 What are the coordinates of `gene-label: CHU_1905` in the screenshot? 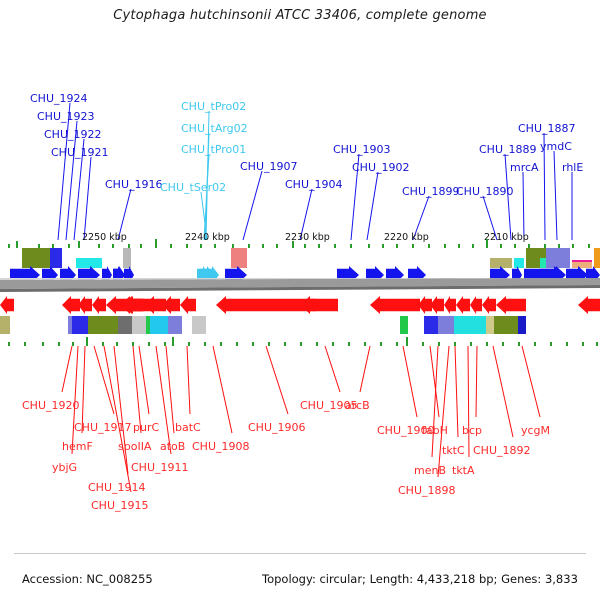 It's located at (329, 405).